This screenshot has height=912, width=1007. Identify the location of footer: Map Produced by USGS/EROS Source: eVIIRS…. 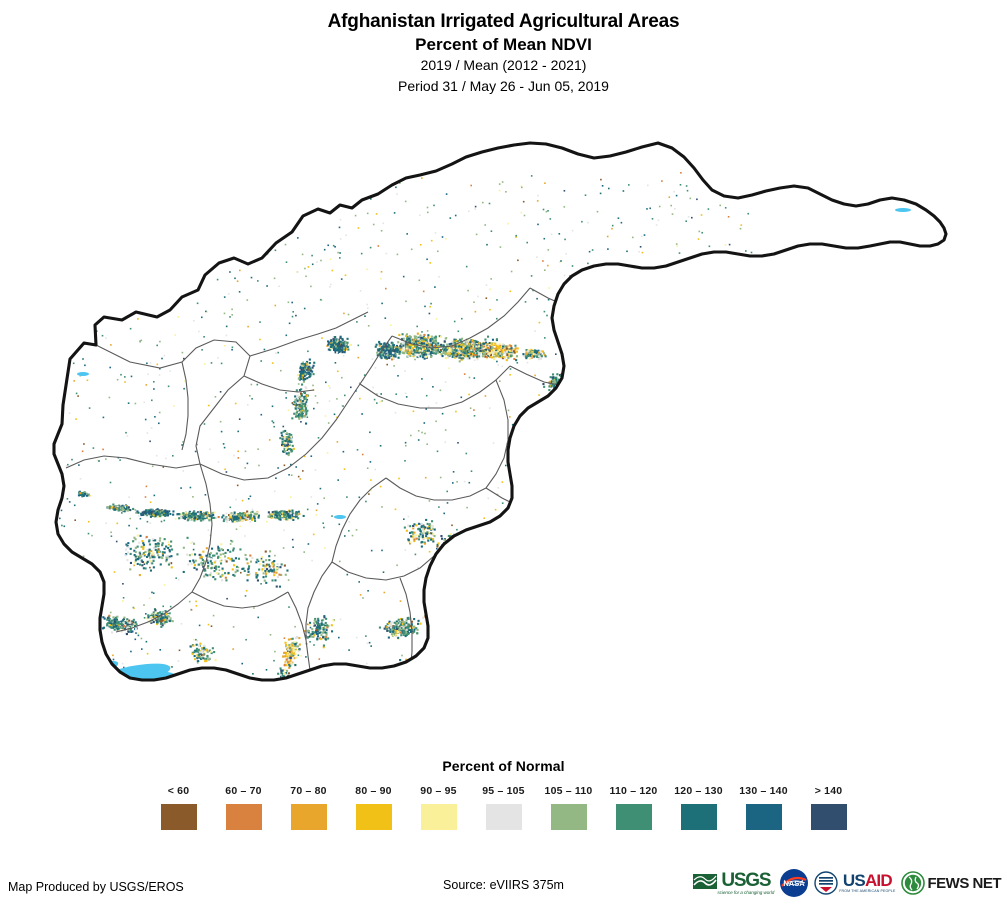
(503, 887).